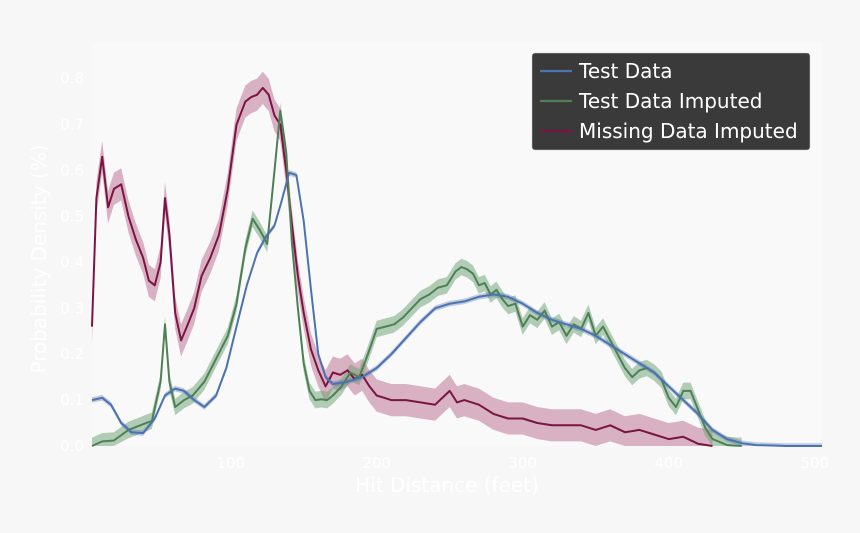 The width and height of the screenshot is (860, 533). What do you see at coordinates (39, 258) in the screenshot?
I see `y-axis-label: Probability Density (%)` at bounding box center [39, 258].